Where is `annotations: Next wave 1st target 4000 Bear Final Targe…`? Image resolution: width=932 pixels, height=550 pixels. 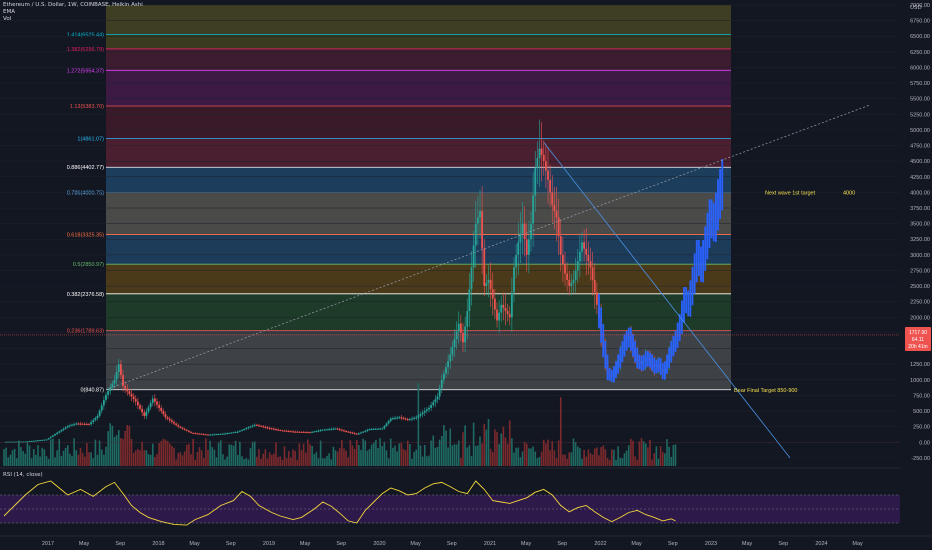
annotations: Next wave 1st target 4000 Bear Final Targe… is located at coordinates (794, 291).